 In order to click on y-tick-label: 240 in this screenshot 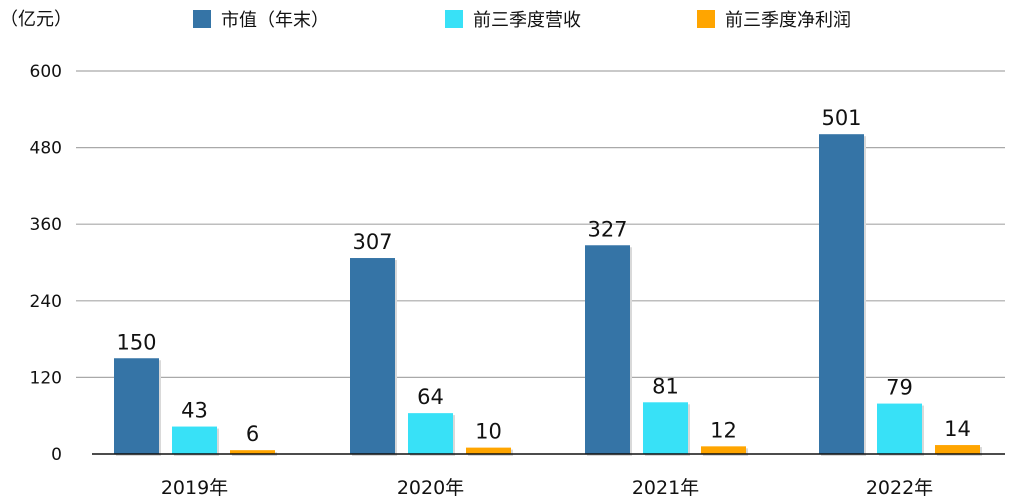, I will do `click(46, 302)`.